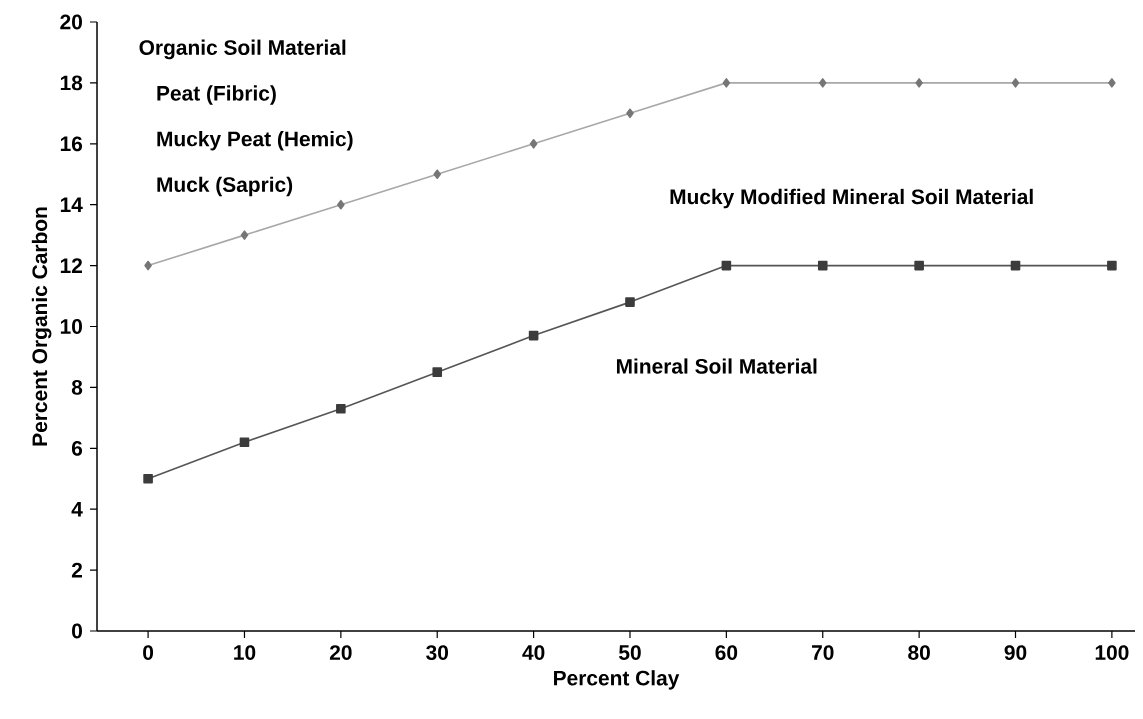 The image size is (1143, 719). What do you see at coordinates (41, 326) in the screenshot?
I see `y-axis-title: Percent Organic Carbon` at bounding box center [41, 326].